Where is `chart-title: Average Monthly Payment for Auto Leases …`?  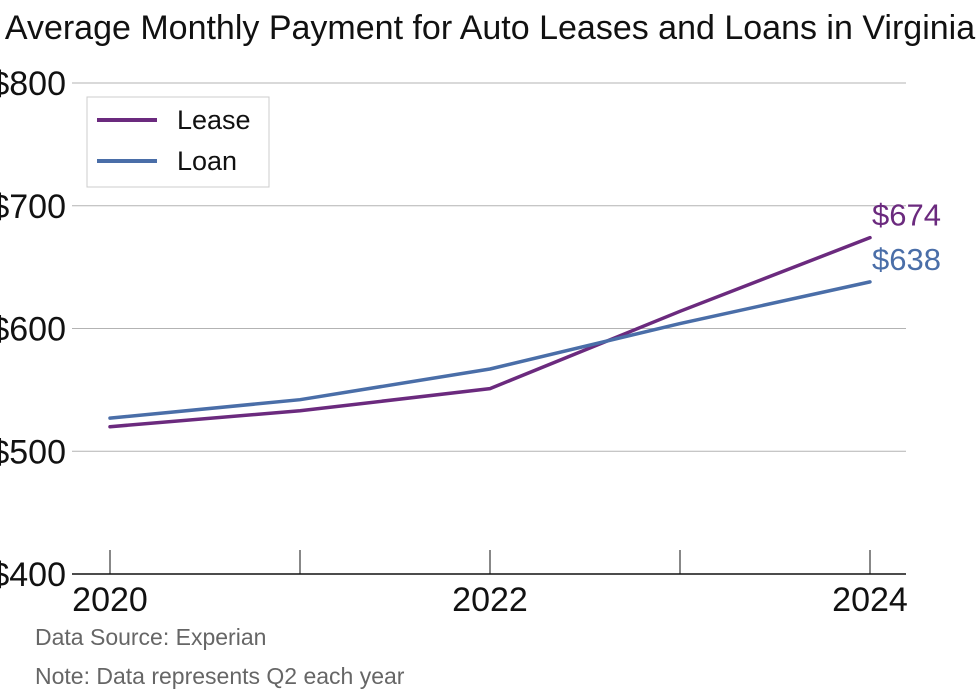
chart-title: Average Monthly Payment for Auto Leases … is located at coordinates (490, 28).